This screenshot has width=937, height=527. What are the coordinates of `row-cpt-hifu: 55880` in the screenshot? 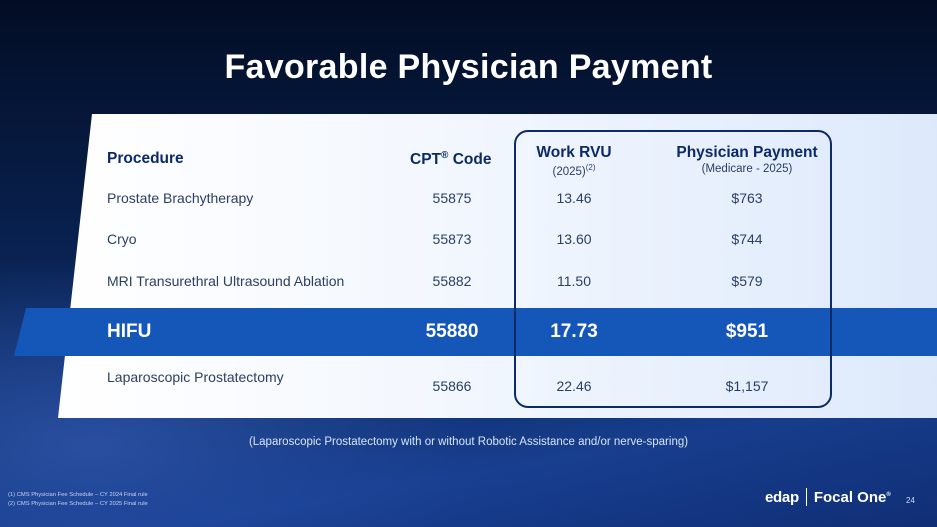 It's located at (452, 331).